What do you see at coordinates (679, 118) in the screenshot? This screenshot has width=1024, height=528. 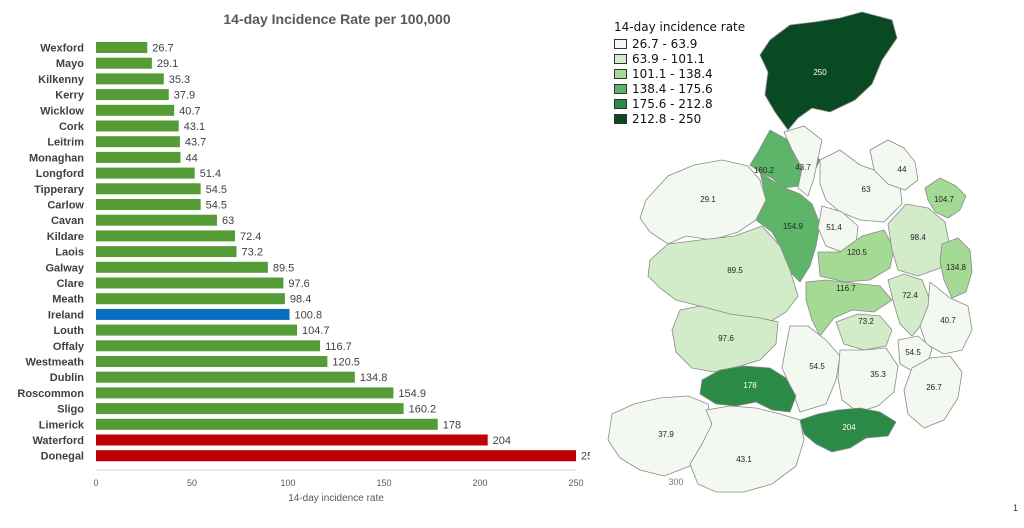 I see `legend-entry: 212.8 - 250` at bounding box center [679, 118].